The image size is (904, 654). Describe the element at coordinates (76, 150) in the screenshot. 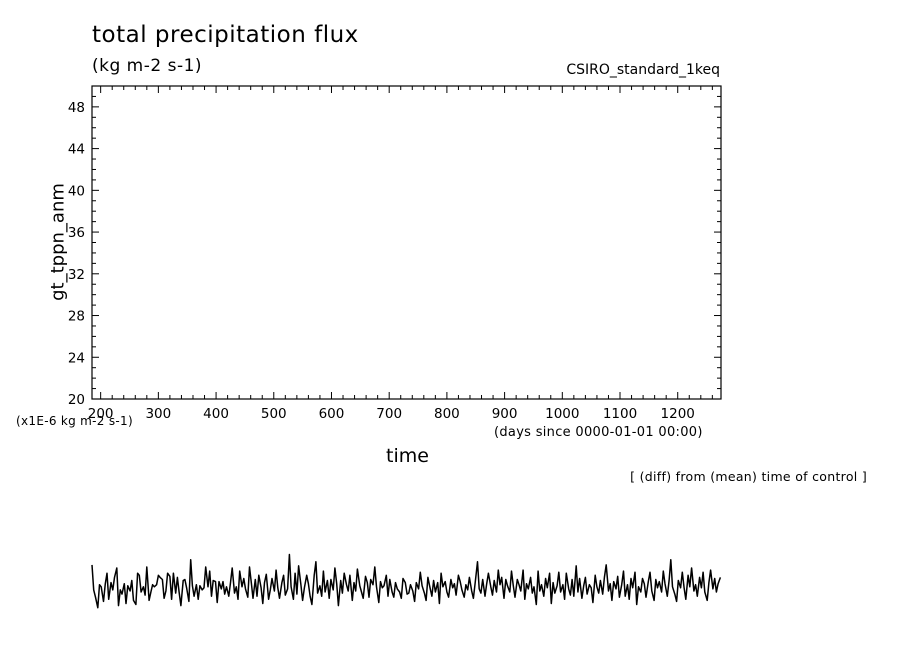

I see `y-tick-label: 44` at that location.